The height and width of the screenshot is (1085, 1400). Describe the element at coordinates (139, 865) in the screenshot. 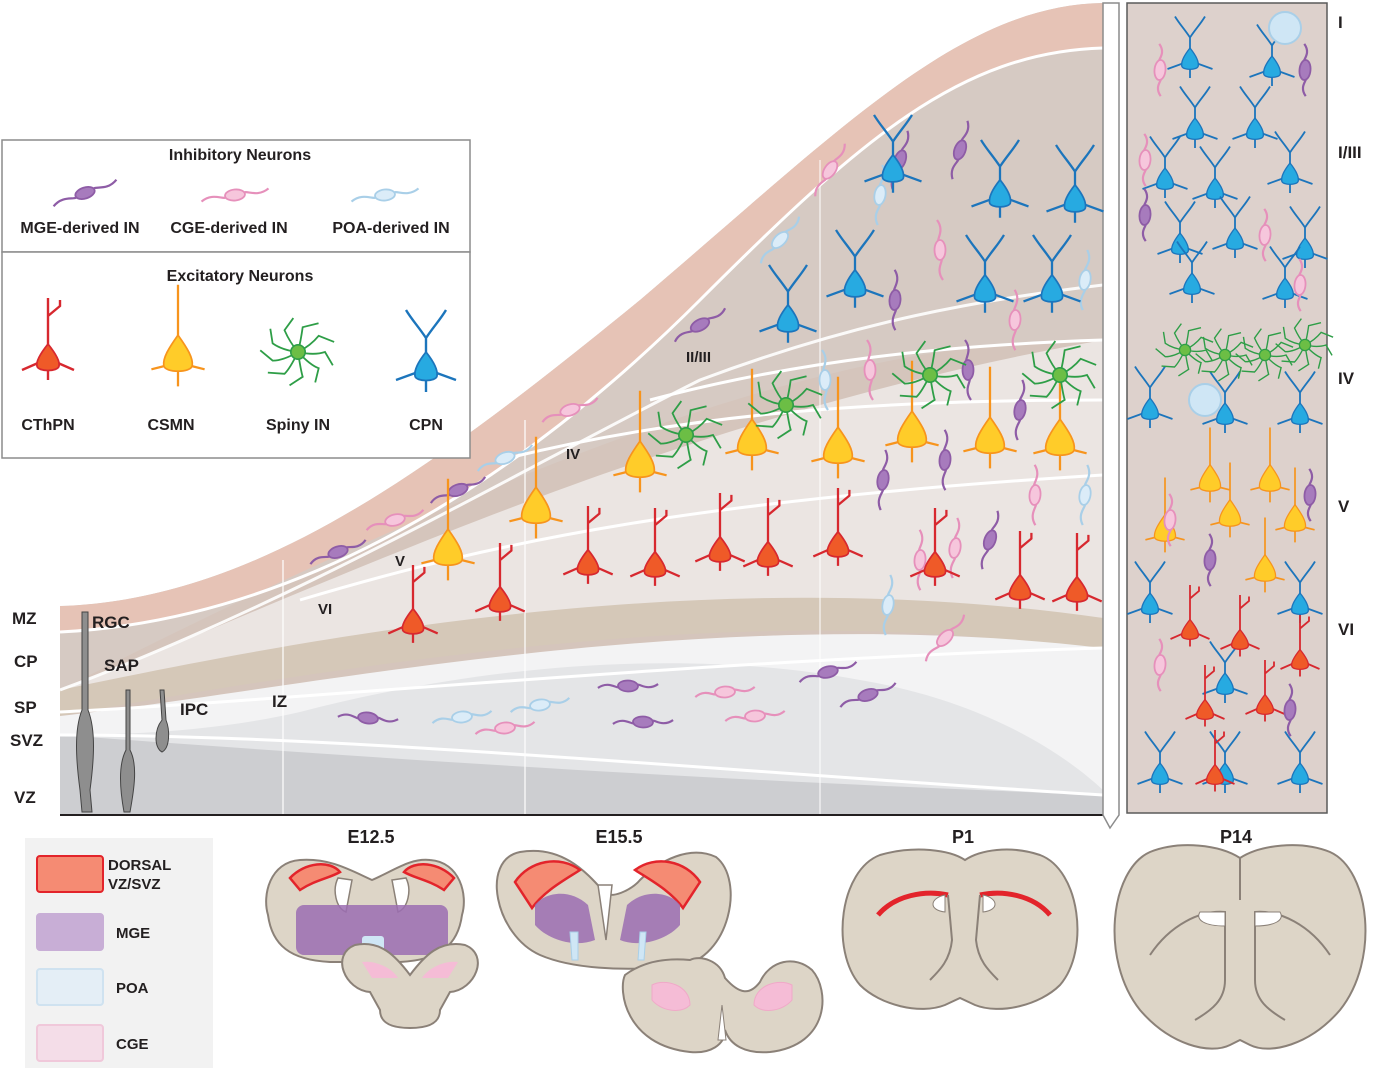

I see `region-label-dorsal-line1: DORSAL` at that location.